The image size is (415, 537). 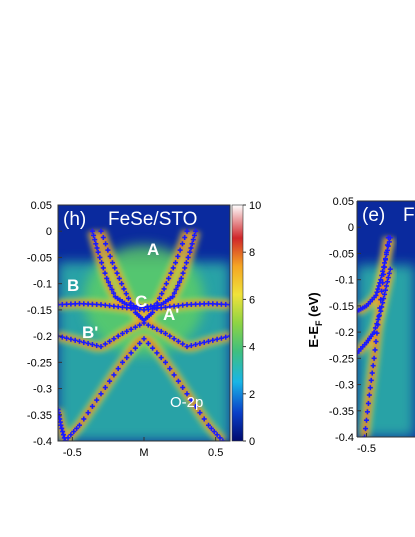 I want to click on band-label-B: B, so click(x=73, y=285).